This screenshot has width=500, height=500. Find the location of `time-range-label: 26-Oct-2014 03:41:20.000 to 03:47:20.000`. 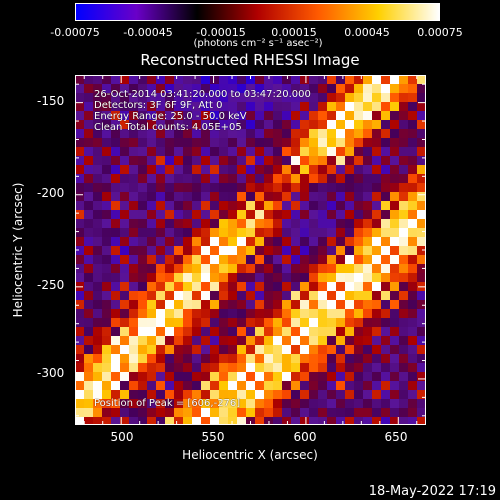

time-range-label: 26-Oct-2014 03:41:20.000 to 03:47:20.000 is located at coordinates (202, 94).